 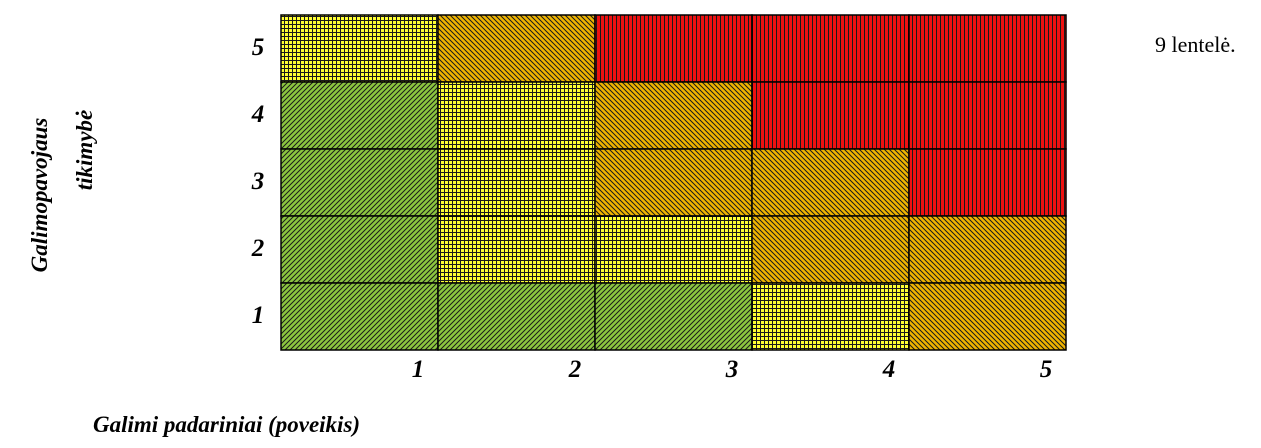 I want to click on x-tick-label: 4, so click(x=889, y=369).